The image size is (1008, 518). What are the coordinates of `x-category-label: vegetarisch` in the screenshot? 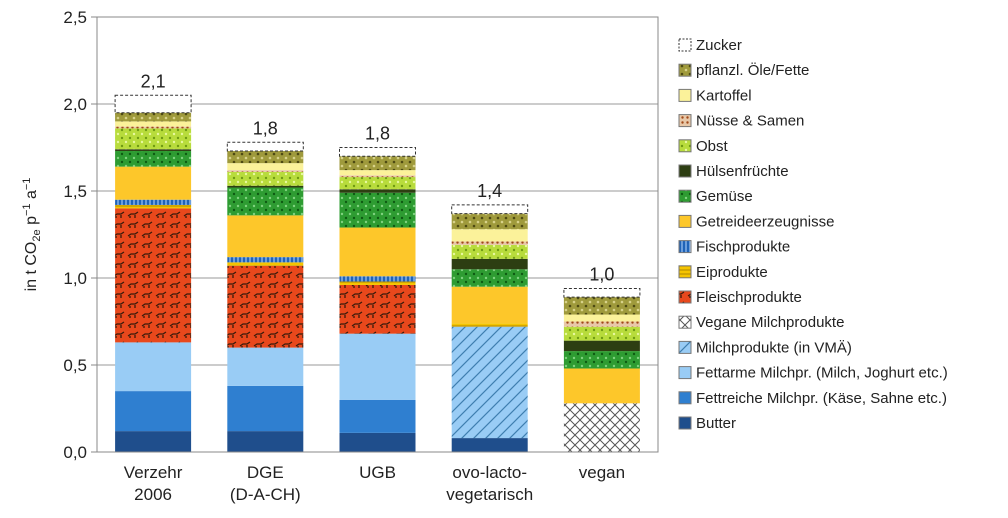 It's located at (489, 494).